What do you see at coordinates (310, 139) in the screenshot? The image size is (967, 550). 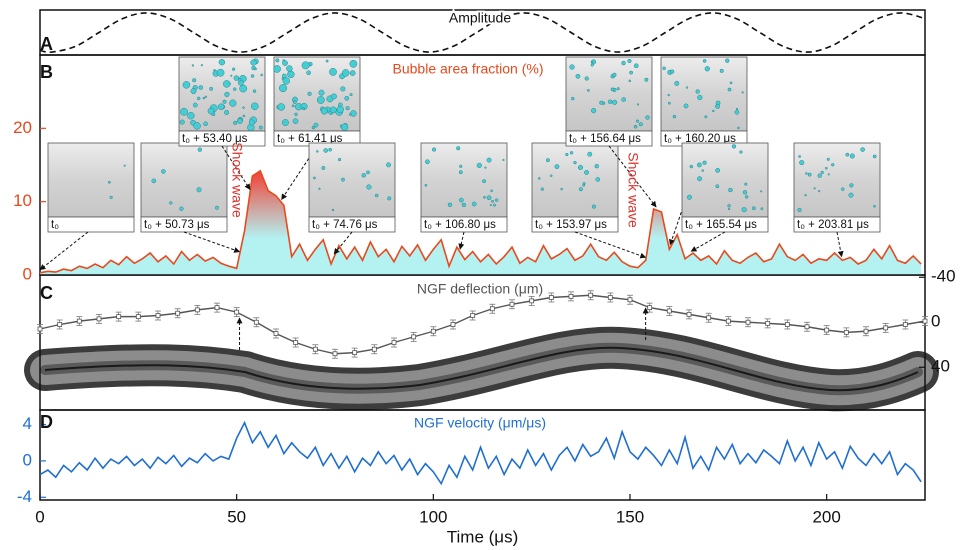 I see `inset-label: t₀ + 61.41 μs` at bounding box center [310, 139].